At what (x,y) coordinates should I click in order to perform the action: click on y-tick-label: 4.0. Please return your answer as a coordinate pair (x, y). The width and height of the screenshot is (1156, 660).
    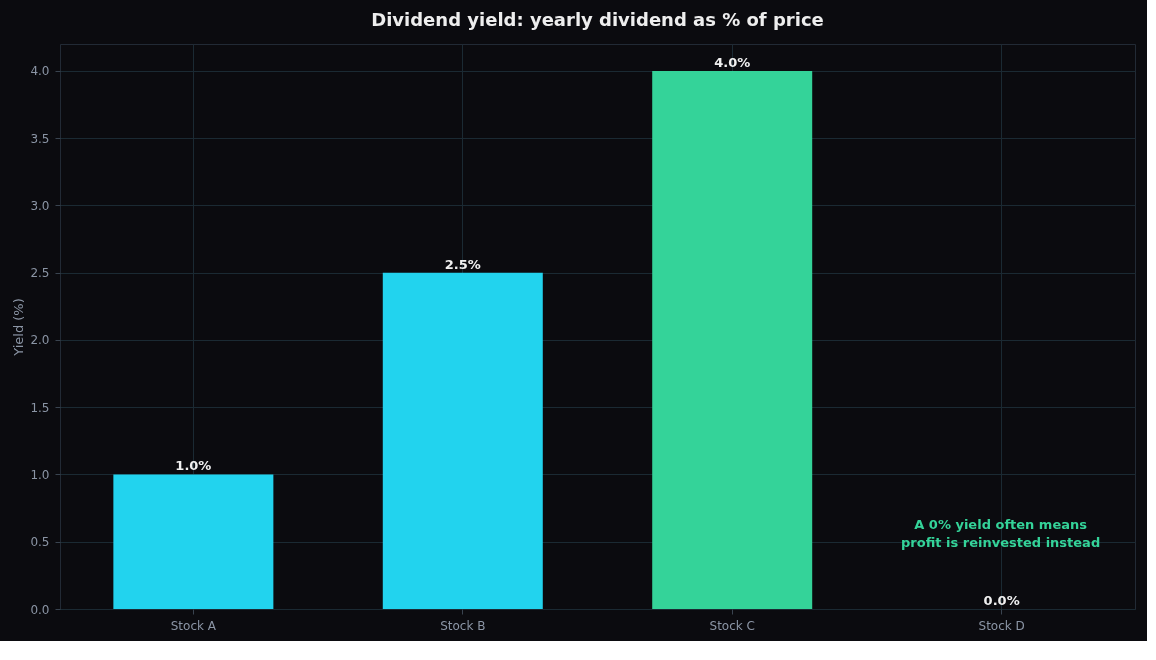
    Looking at the image, I should click on (40, 71).